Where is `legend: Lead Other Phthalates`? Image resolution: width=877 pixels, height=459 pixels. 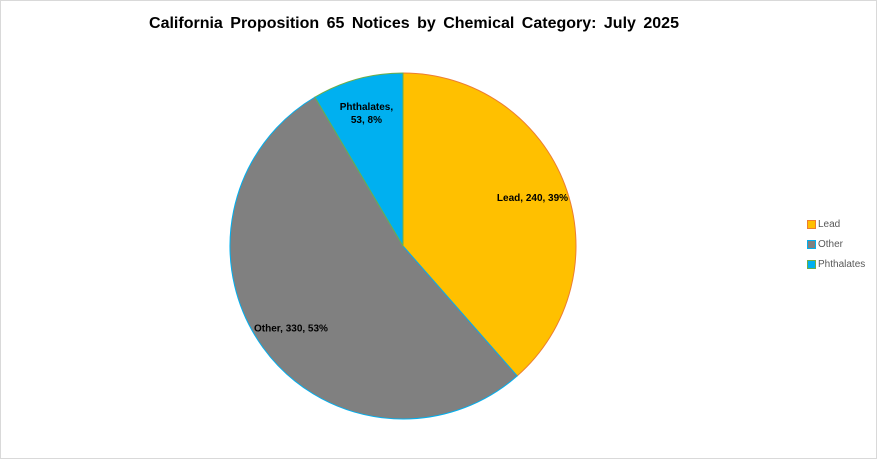
legend: Lead Other Phthalates is located at coordinates (836, 249).